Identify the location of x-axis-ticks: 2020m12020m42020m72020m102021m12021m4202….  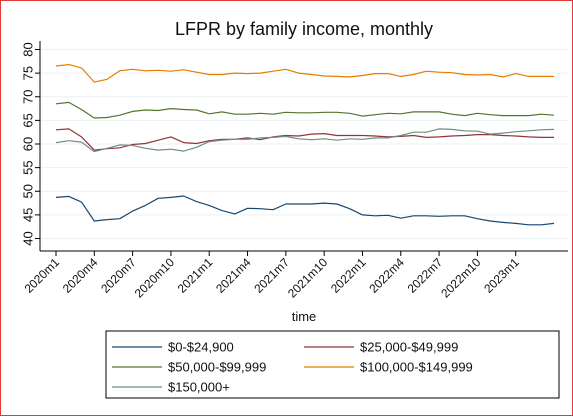
(272, 276).